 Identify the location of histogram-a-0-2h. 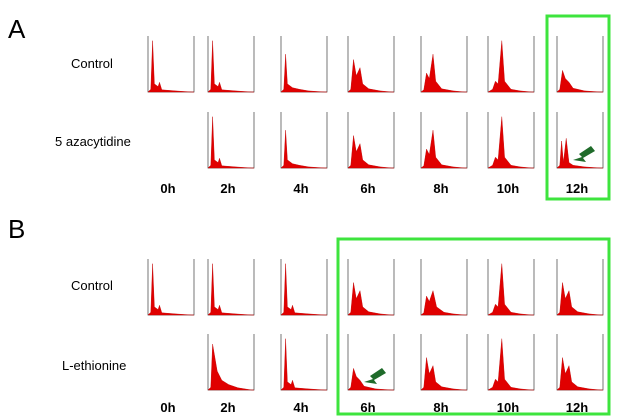
(231, 64).